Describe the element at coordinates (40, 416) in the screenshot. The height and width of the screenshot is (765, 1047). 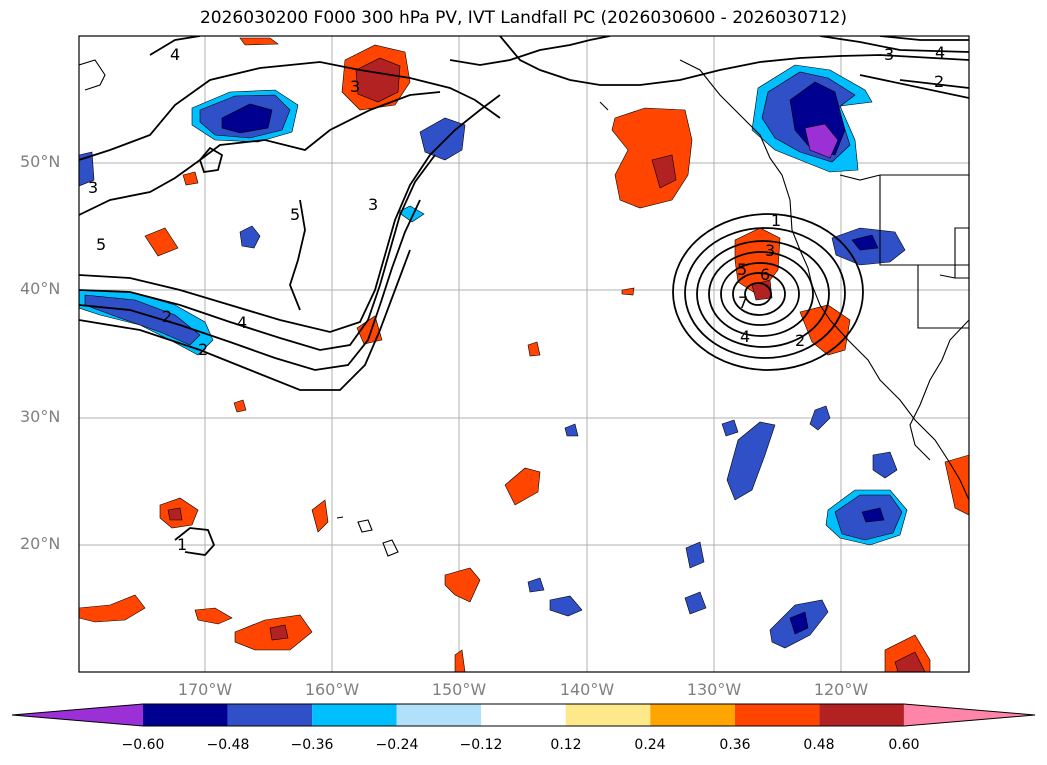
I see `lat-label: 30°N` at that location.